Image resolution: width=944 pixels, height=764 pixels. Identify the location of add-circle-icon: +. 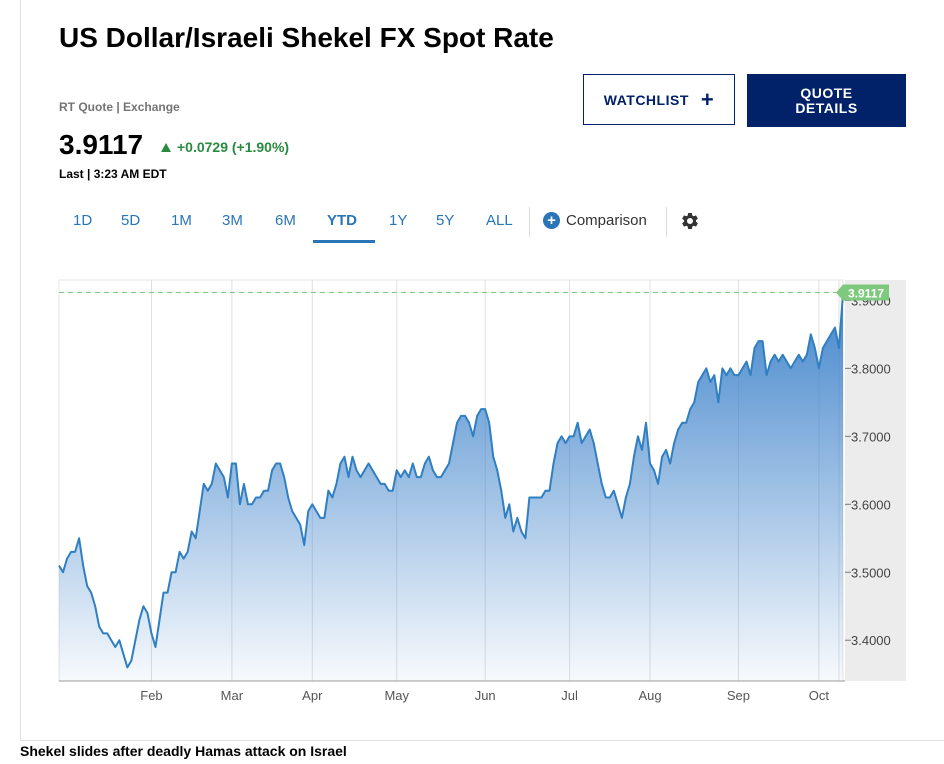
(551, 220).